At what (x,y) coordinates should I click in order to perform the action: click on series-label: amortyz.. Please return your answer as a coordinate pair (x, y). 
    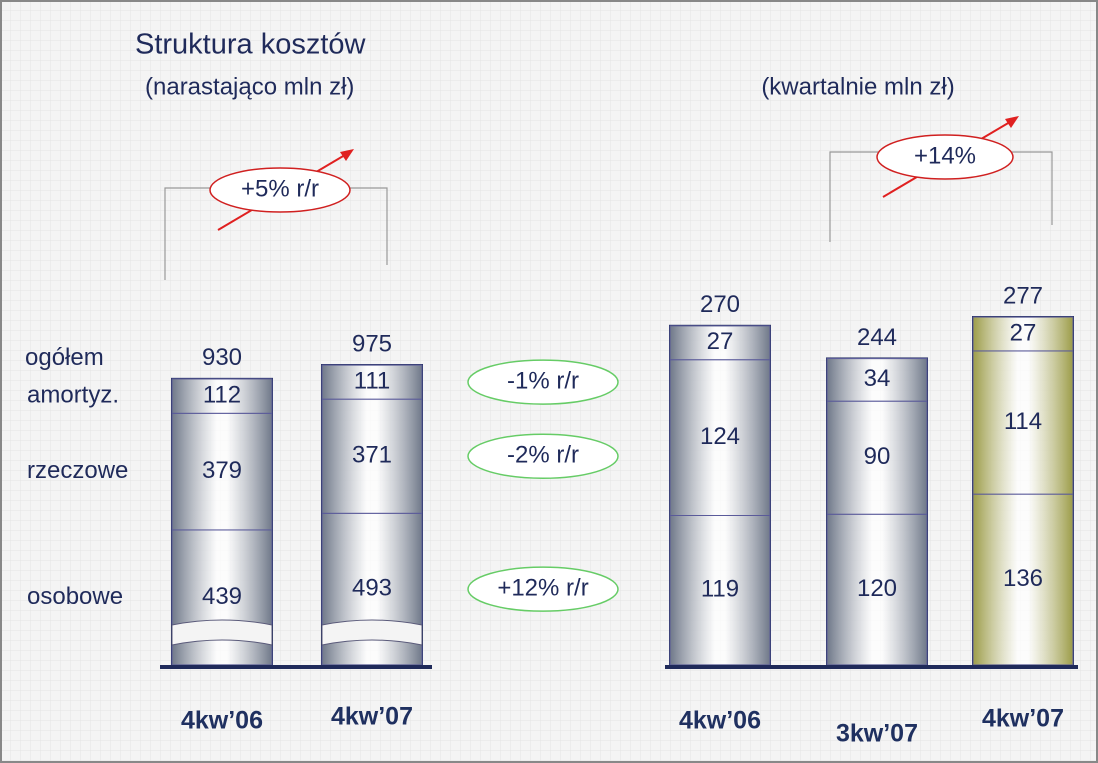
    Looking at the image, I should click on (73, 394).